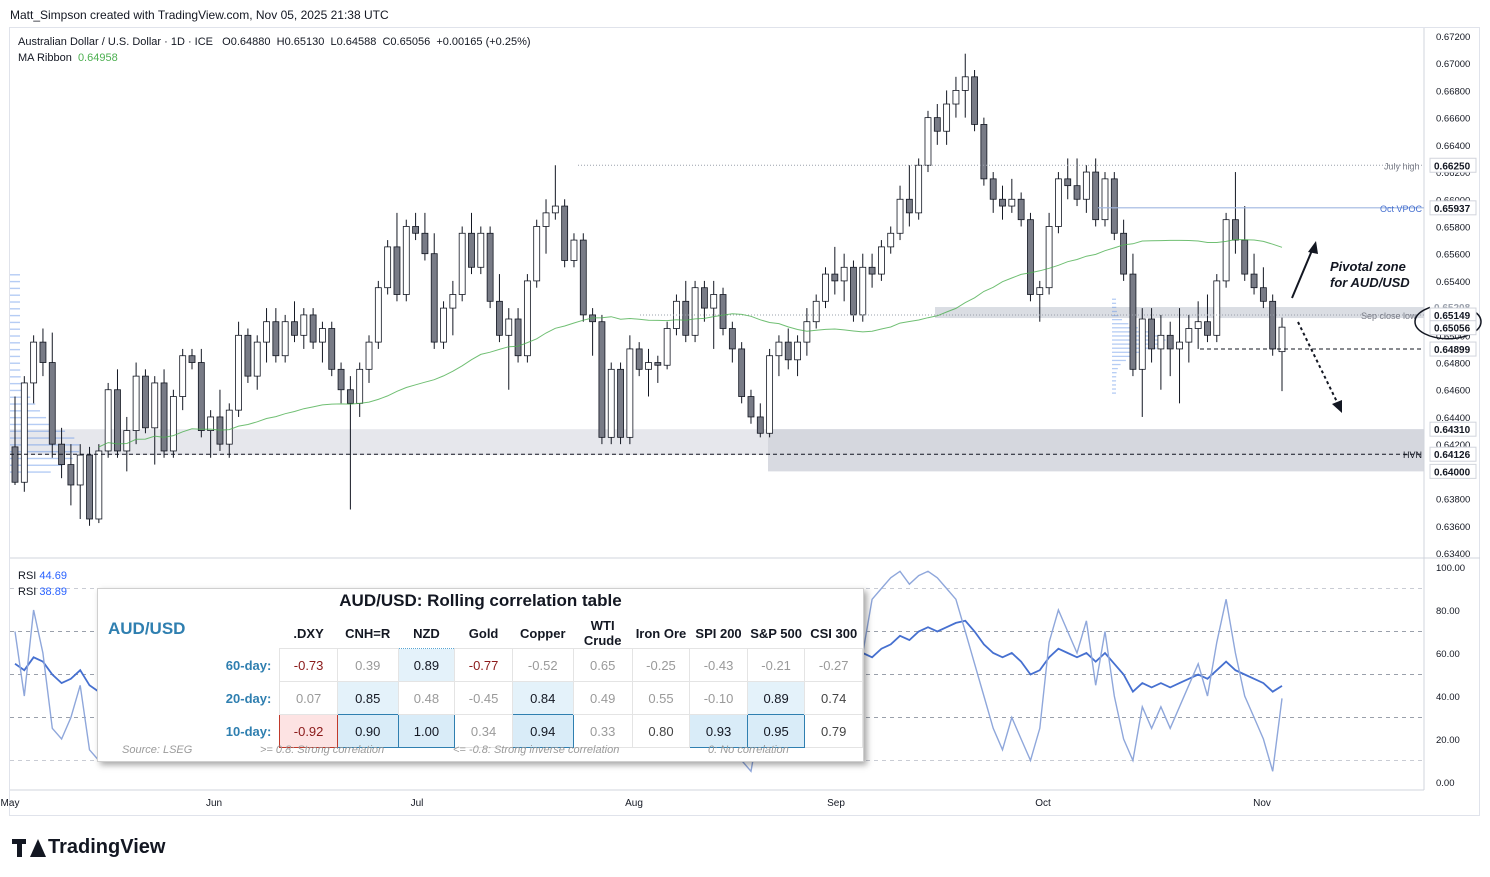 The image size is (1490, 877). Describe the element at coordinates (483, 698) in the screenshot. I see `correlation-cell: -0.45` at that location.